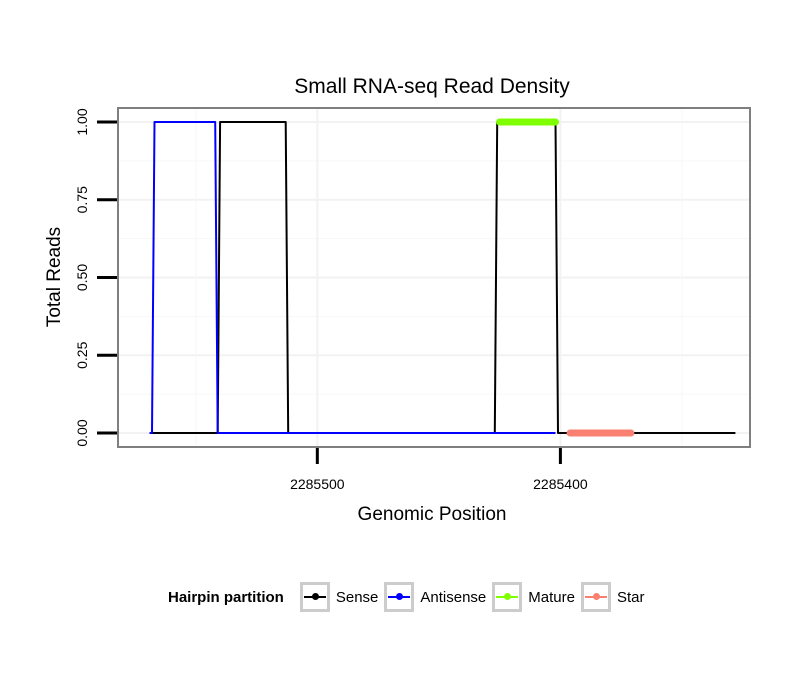 Image resolution: width=810 pixels, height=690 pixels. Describe the element at coordinates (357, 597) in the screenshot. I see `legend-label-sense: Sense` at that location.